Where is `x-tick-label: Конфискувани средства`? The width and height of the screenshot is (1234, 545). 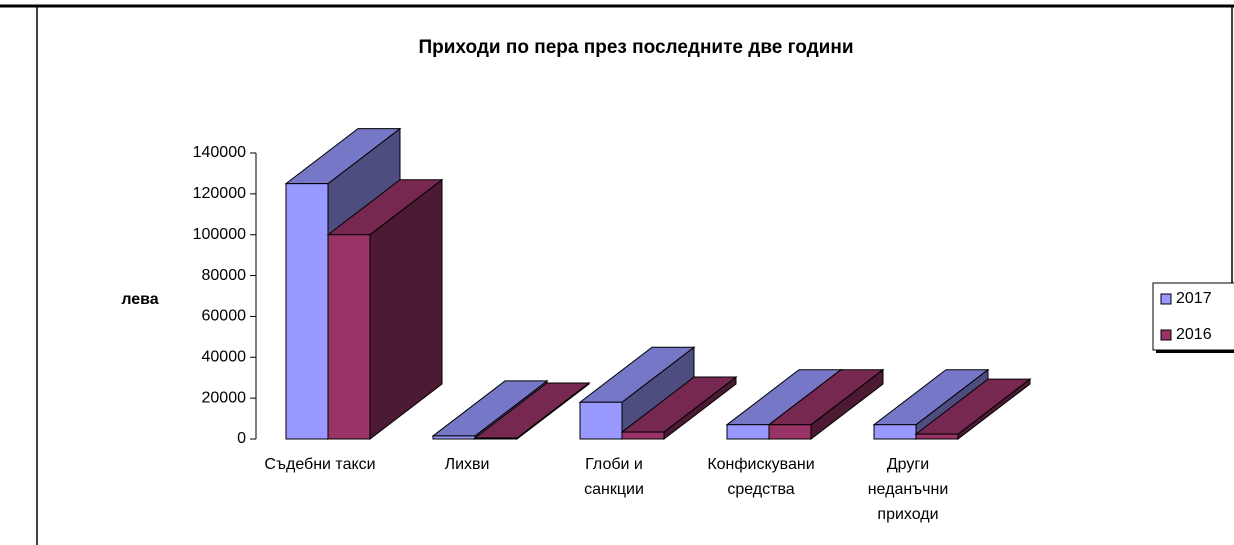
x-tick-label: Конфискувани средства is located at coordinates (761, 477).